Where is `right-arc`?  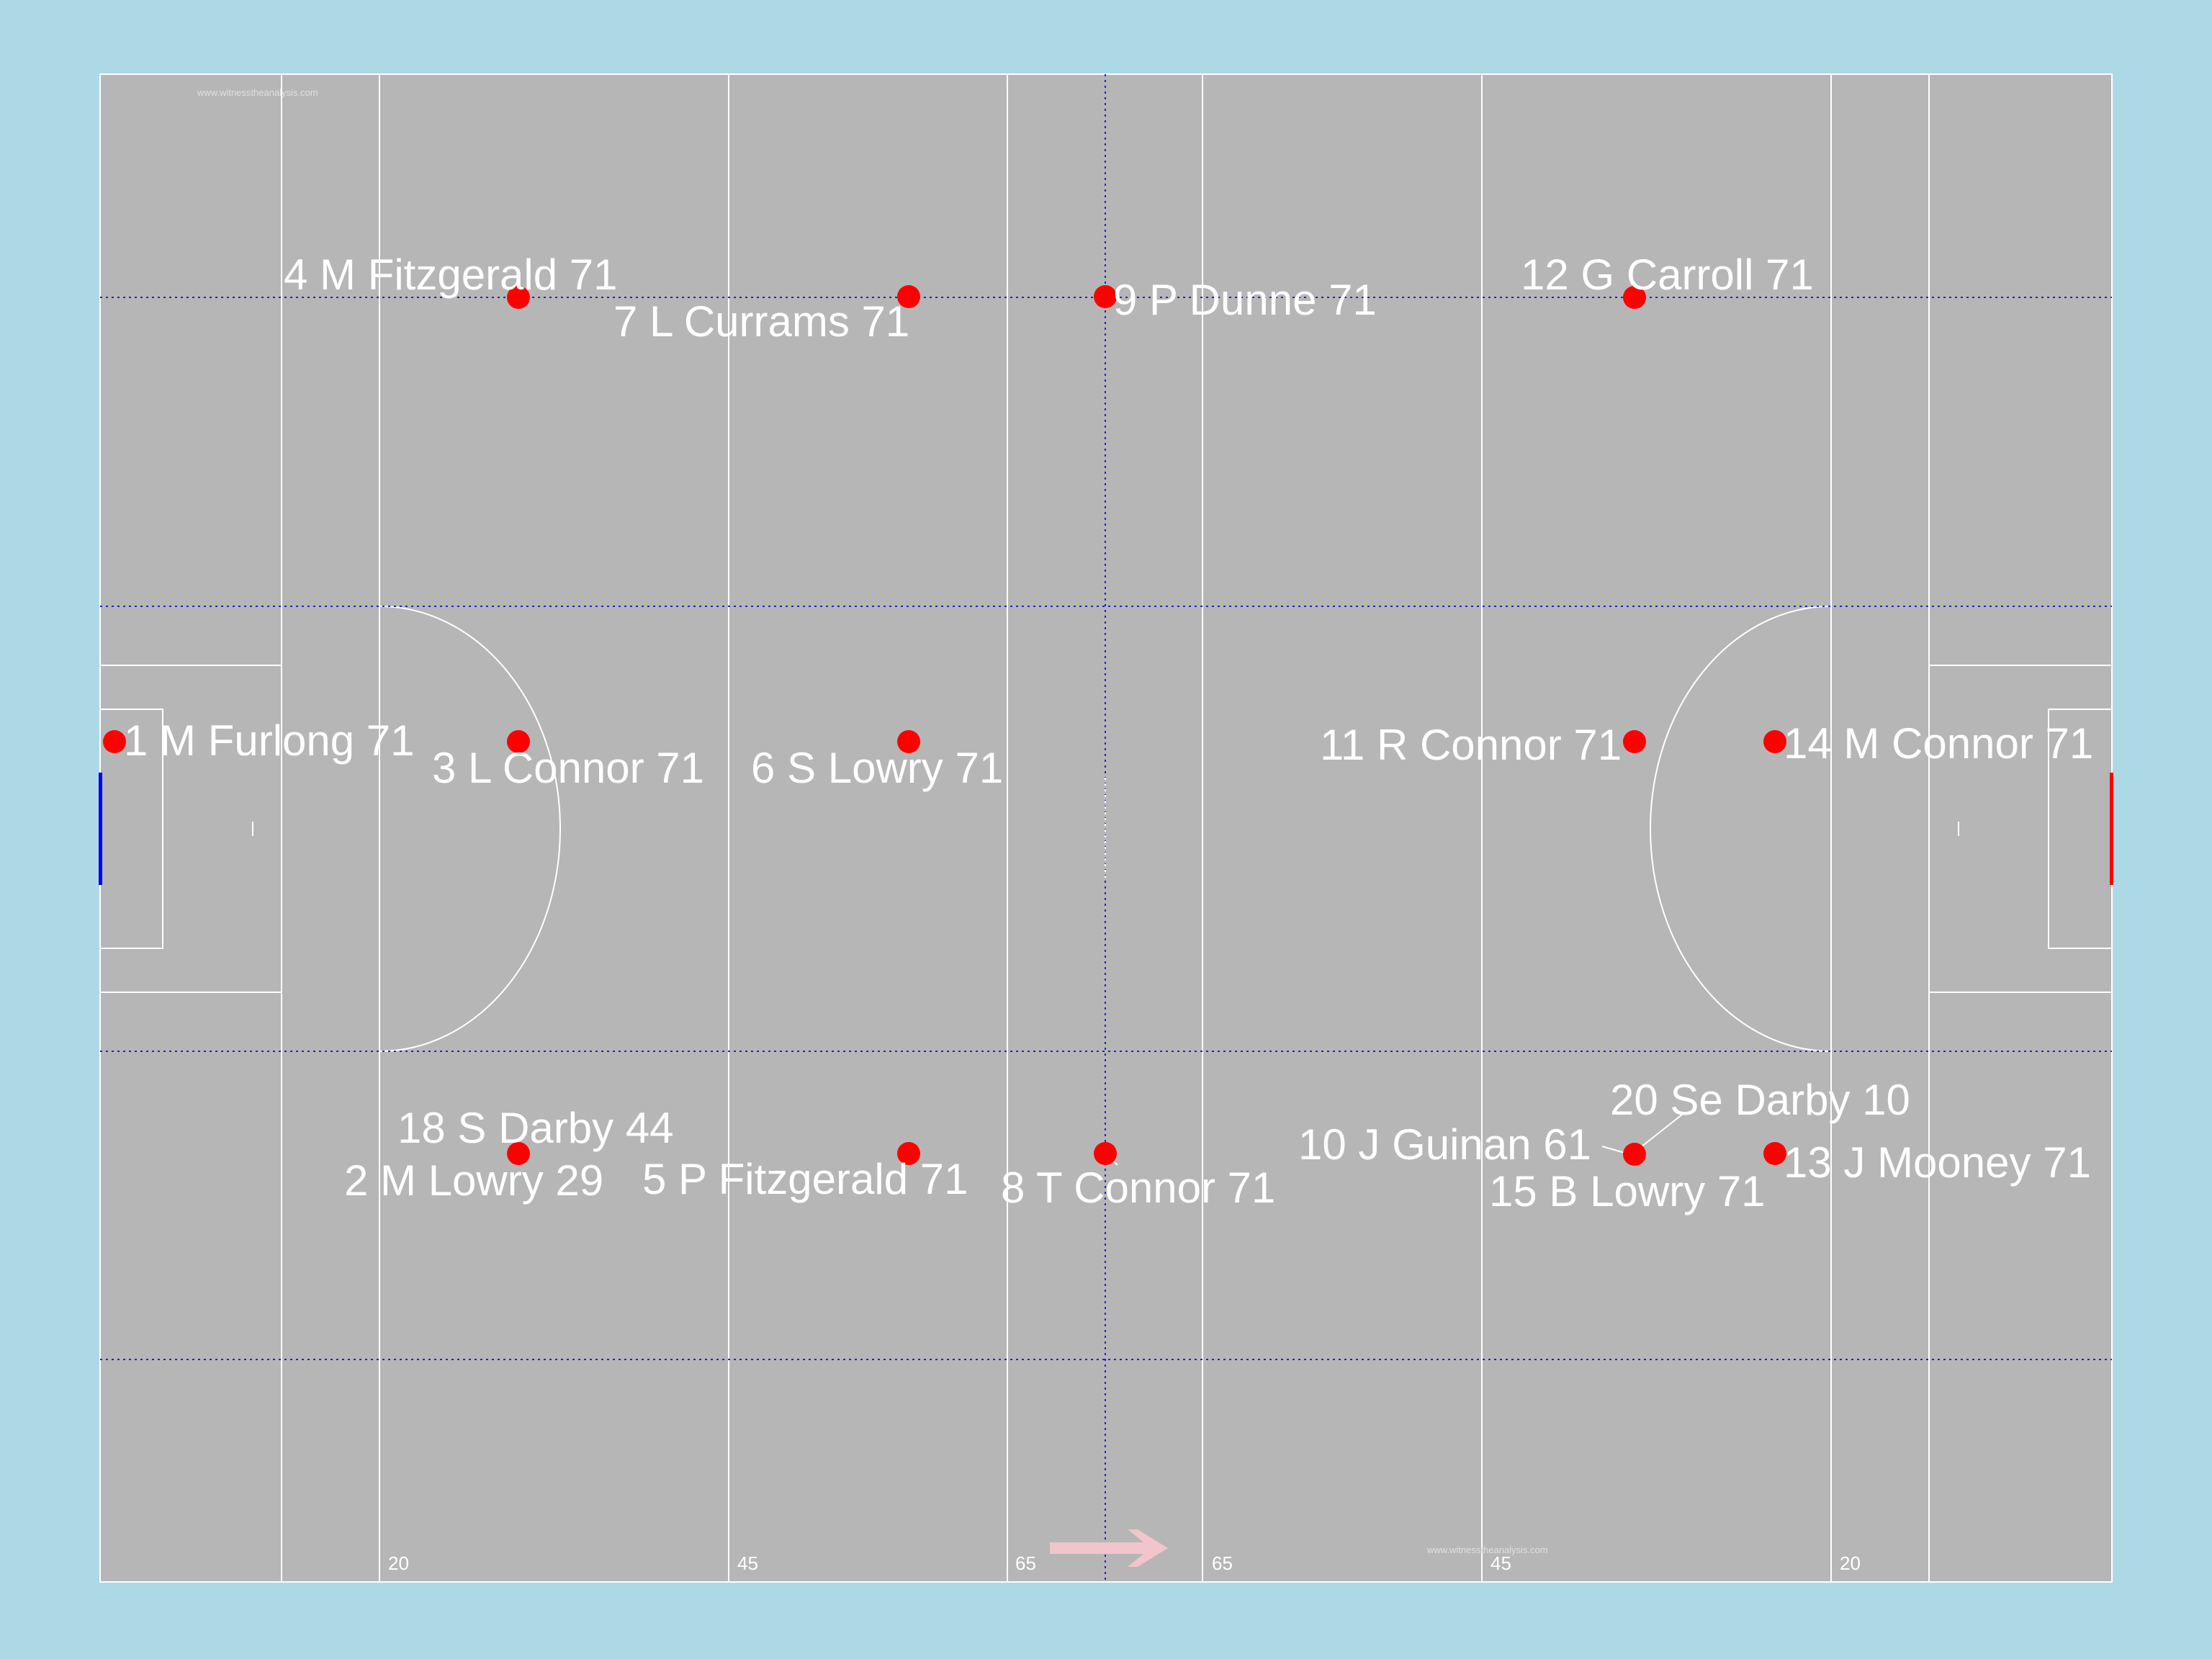 right-arc is located at coordinates (1741, 829).